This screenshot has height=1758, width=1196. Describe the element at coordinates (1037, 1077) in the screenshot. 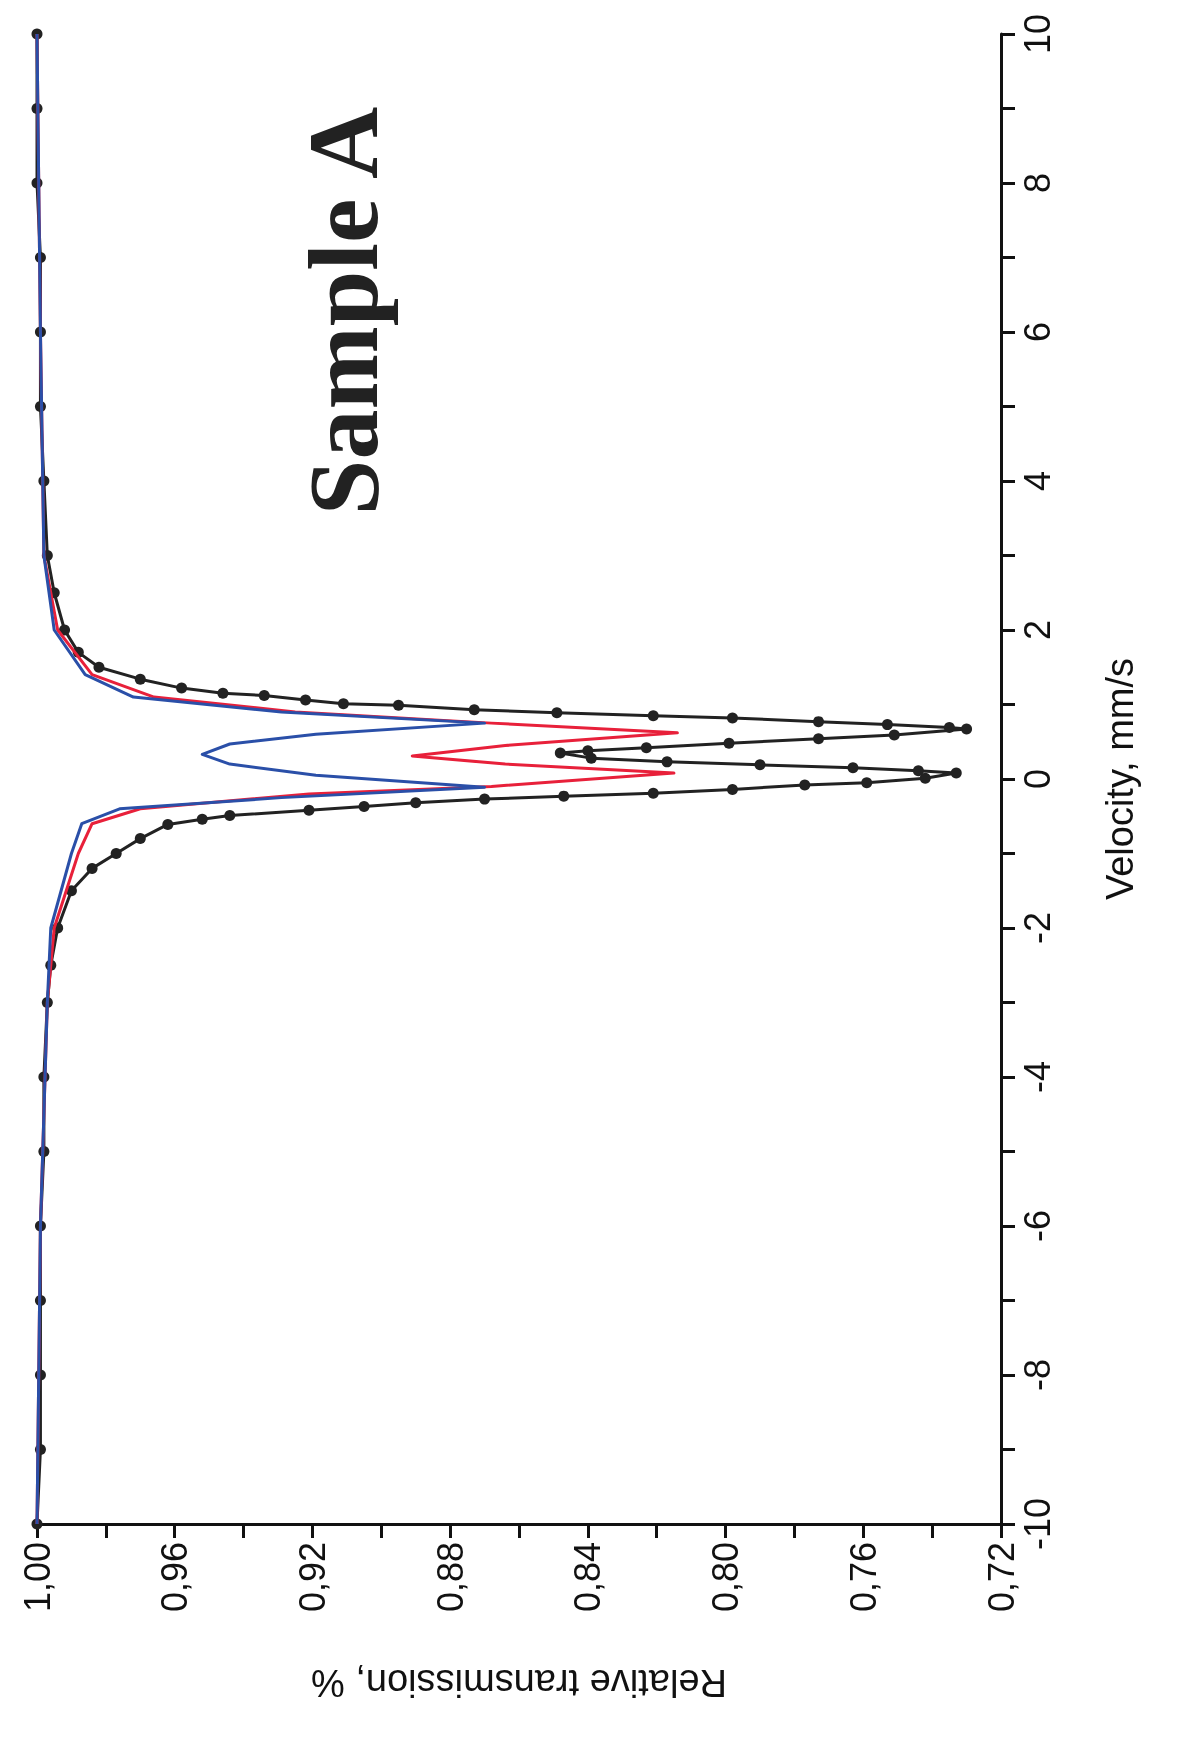

I see `y-tick-label: -4` at that location.